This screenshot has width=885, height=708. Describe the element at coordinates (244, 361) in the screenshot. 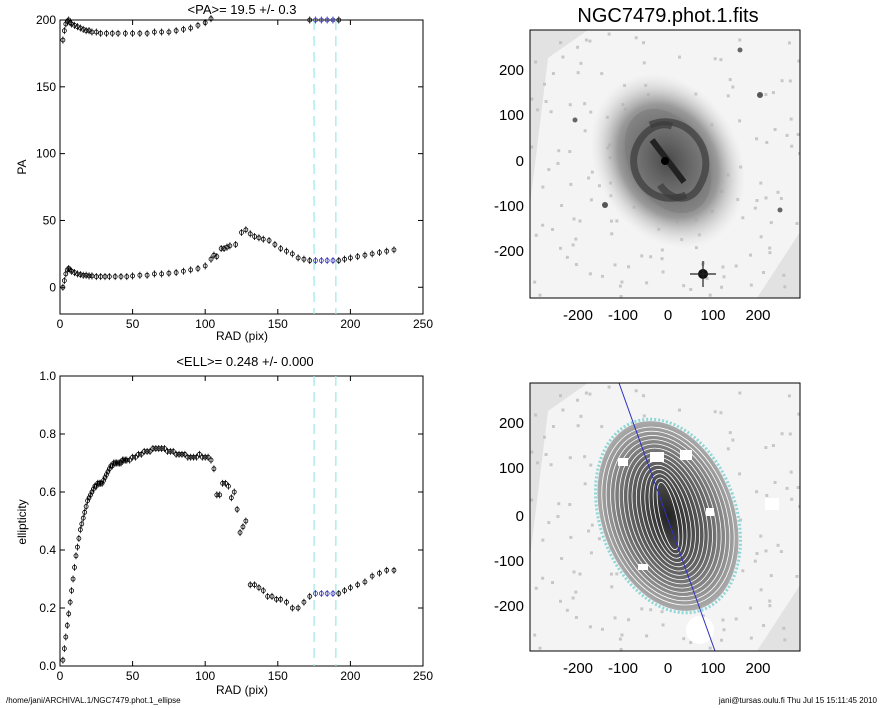

I see `ellipticity-plot-title: <ELL>= 0.248 +/- 0.000` at that location.